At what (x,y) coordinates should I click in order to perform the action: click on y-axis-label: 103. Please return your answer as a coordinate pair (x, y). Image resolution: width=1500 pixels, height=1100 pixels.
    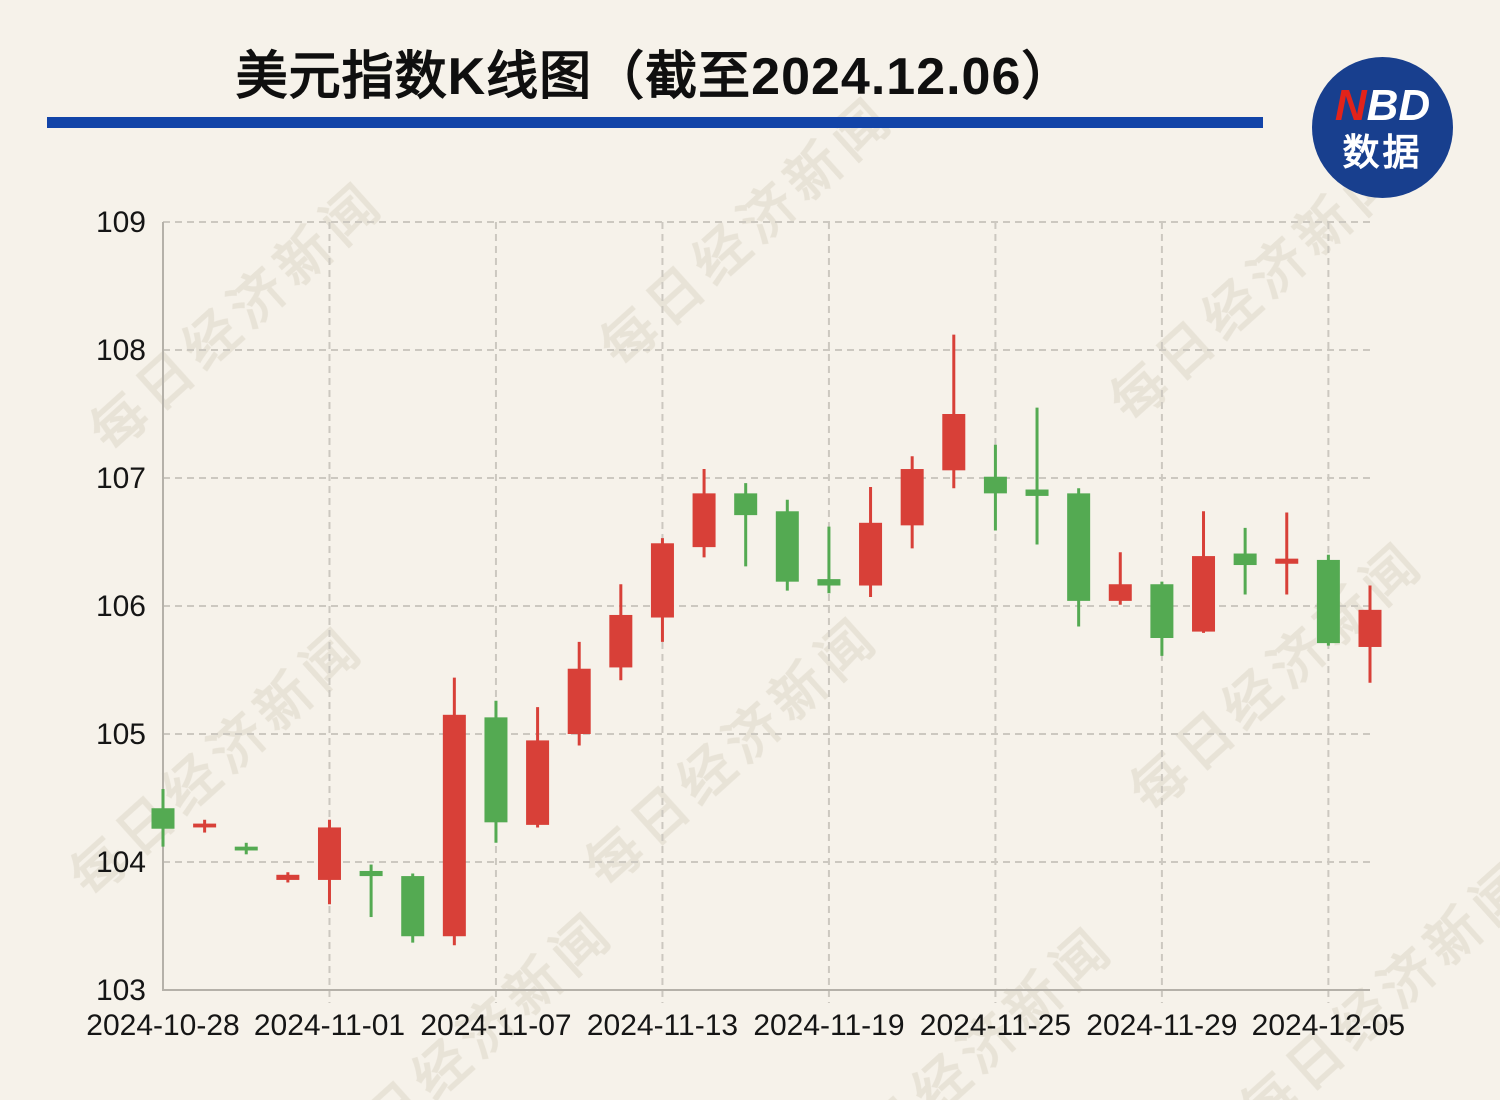
    Looking at the image, I should click on (121, 990).